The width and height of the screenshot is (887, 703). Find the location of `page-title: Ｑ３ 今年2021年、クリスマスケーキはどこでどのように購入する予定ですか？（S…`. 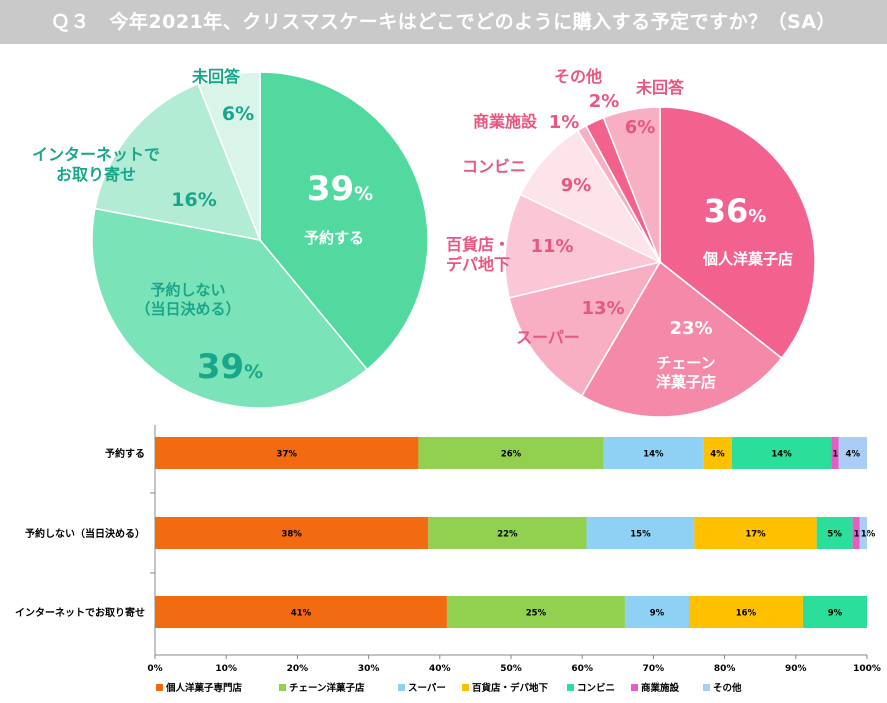

page-title: Ｑ３ 今年2021年、クリスマスケーキはどこでどのように購入する予定ですか？（S… is located at coordinates (443, 22).